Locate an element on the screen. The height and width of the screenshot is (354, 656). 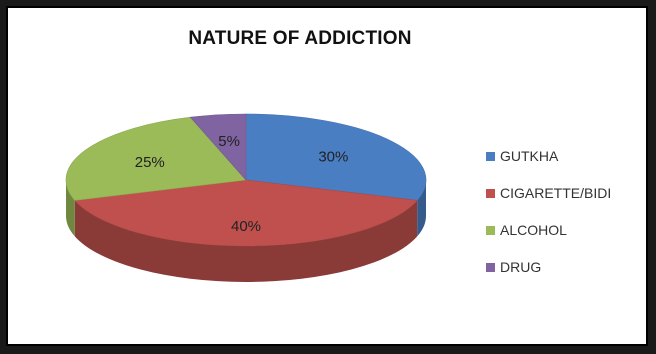
pie-side-alcohol is located at coordinates (70, 208).